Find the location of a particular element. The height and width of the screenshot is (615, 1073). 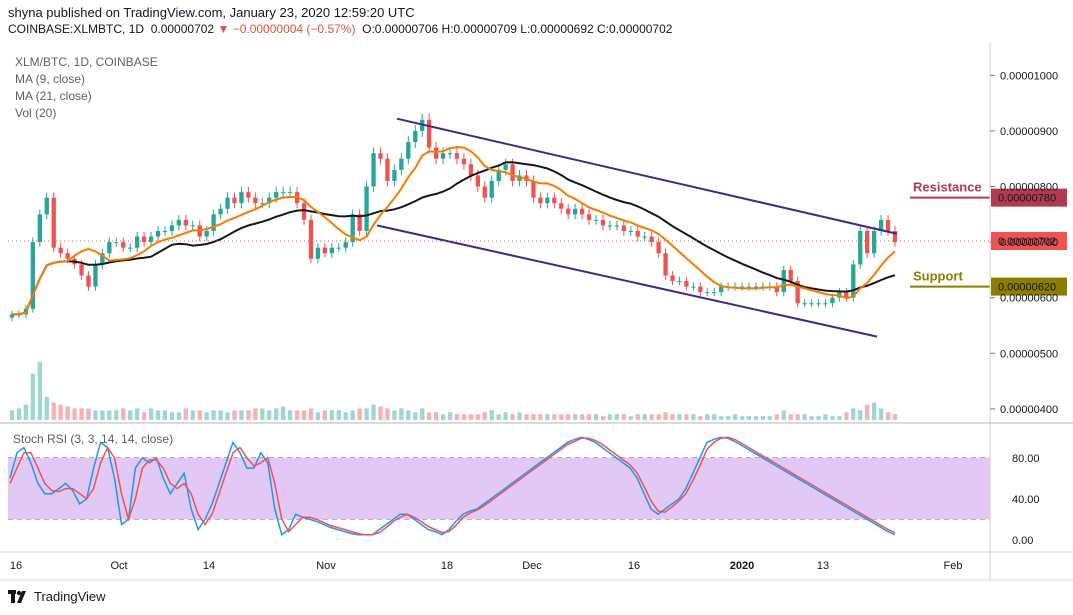

open-value: O:0.00000706 is located at coordinates (400, 29).